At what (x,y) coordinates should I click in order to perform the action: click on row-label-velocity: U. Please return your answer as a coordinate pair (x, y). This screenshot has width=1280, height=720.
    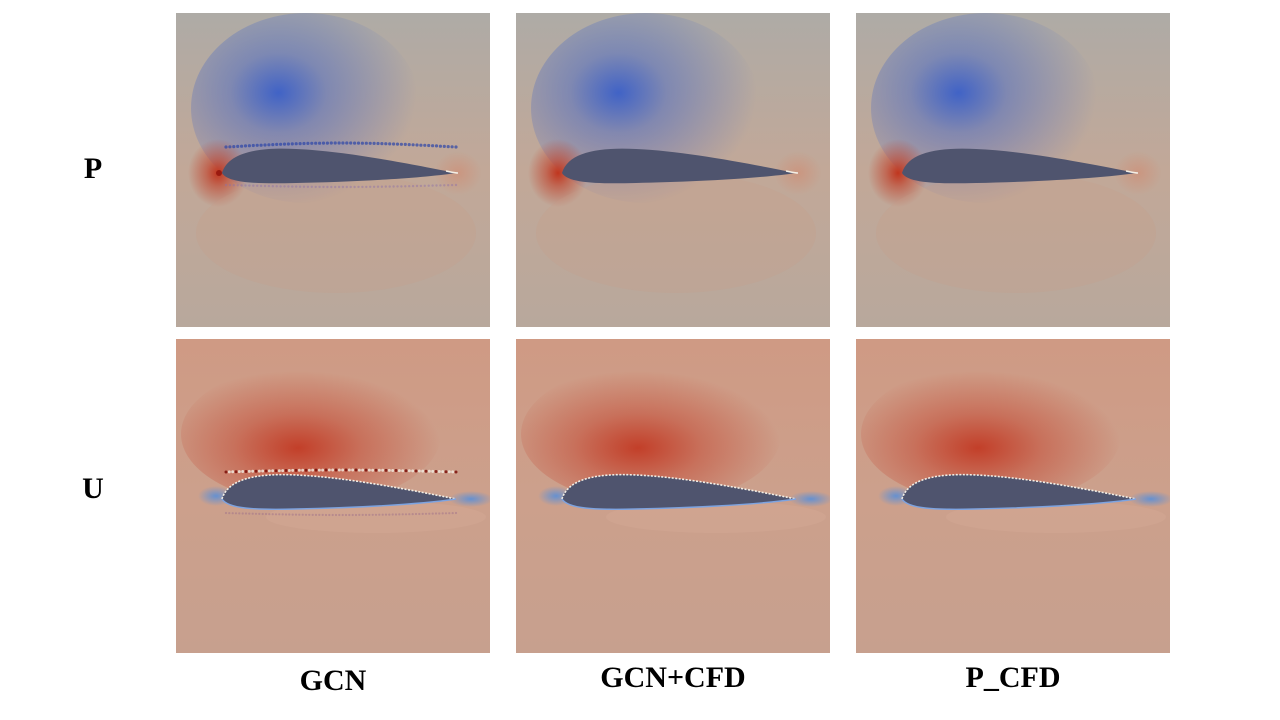
    Looking at the image, I should click on (93, 488).